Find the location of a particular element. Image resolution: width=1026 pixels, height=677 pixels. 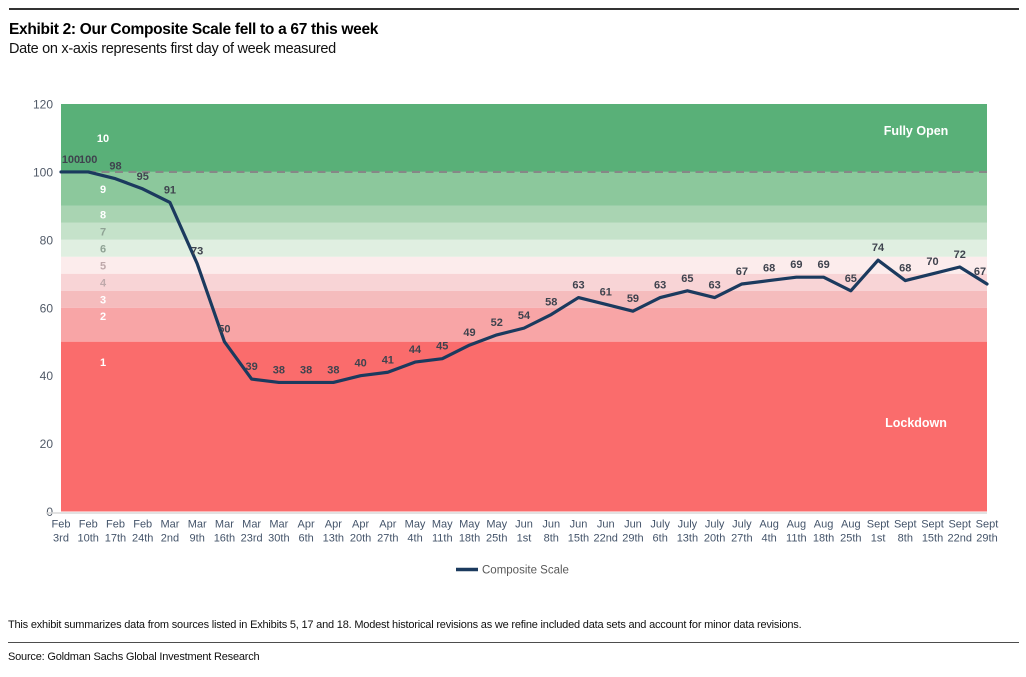

value-label: 61 is located at coordinates (606, 292).